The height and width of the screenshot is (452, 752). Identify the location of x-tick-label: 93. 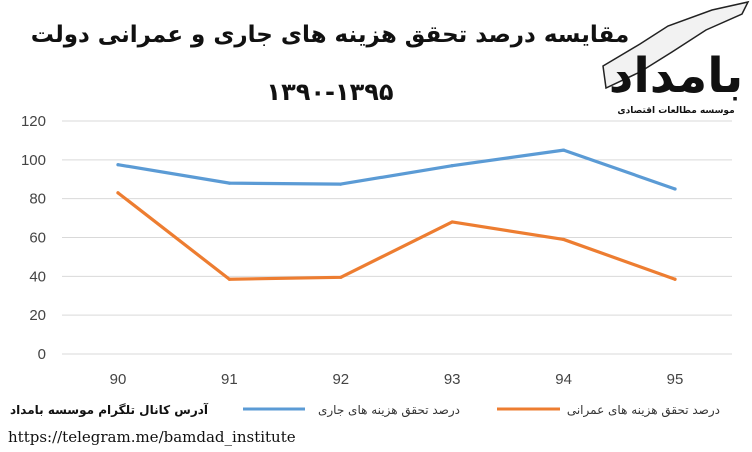
(452, 379).